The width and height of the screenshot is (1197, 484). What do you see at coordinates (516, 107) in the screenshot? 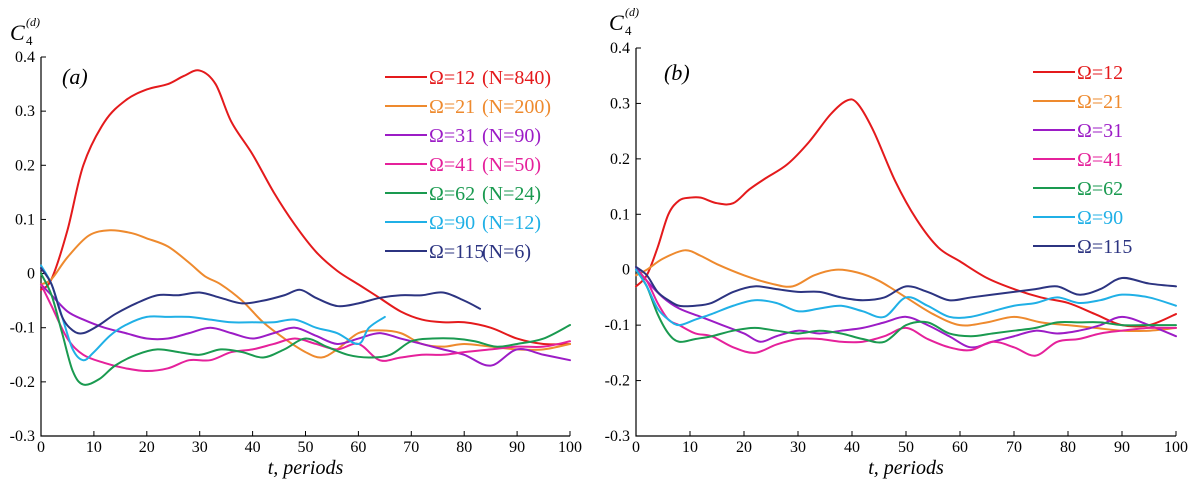
I see `legend-n-label: (N=200)` at bounding box center [516, 107].